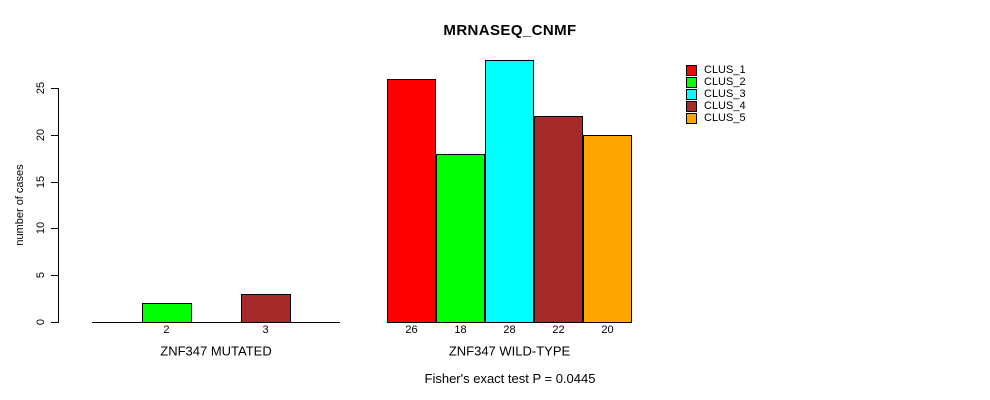 The image size is (990, 400). I want to click on bar-value-label: 2, so click(166, 330).